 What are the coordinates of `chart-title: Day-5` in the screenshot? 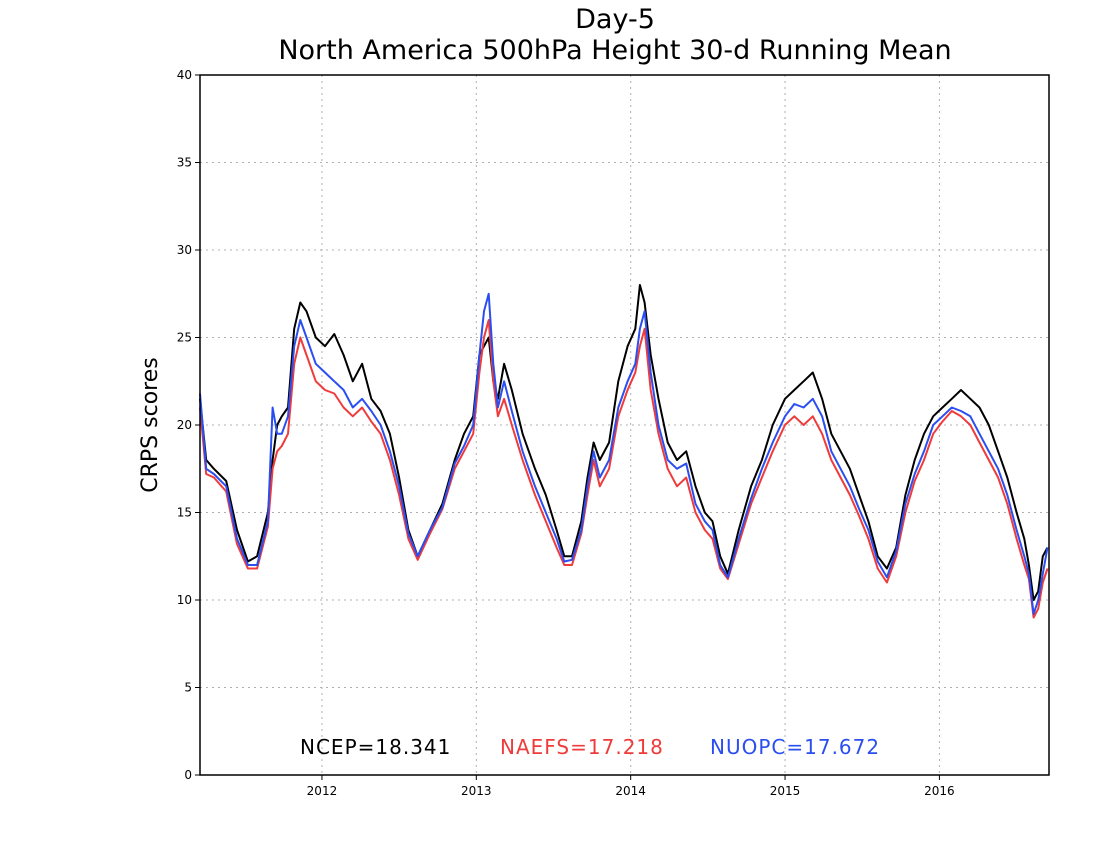 It's located at (615, 19).